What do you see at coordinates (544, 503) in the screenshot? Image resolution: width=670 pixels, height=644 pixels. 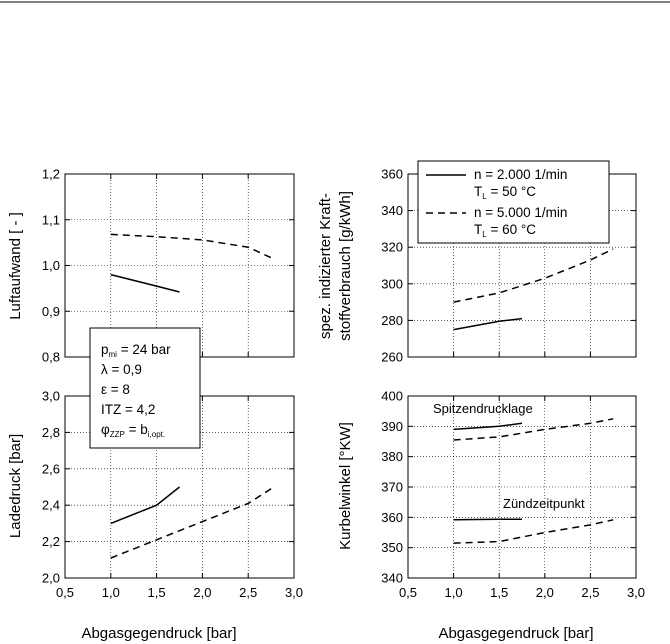 I see `annotation-zuendzeitpunkt: Zündzeitpunkt` at bounding box center [544, 503].